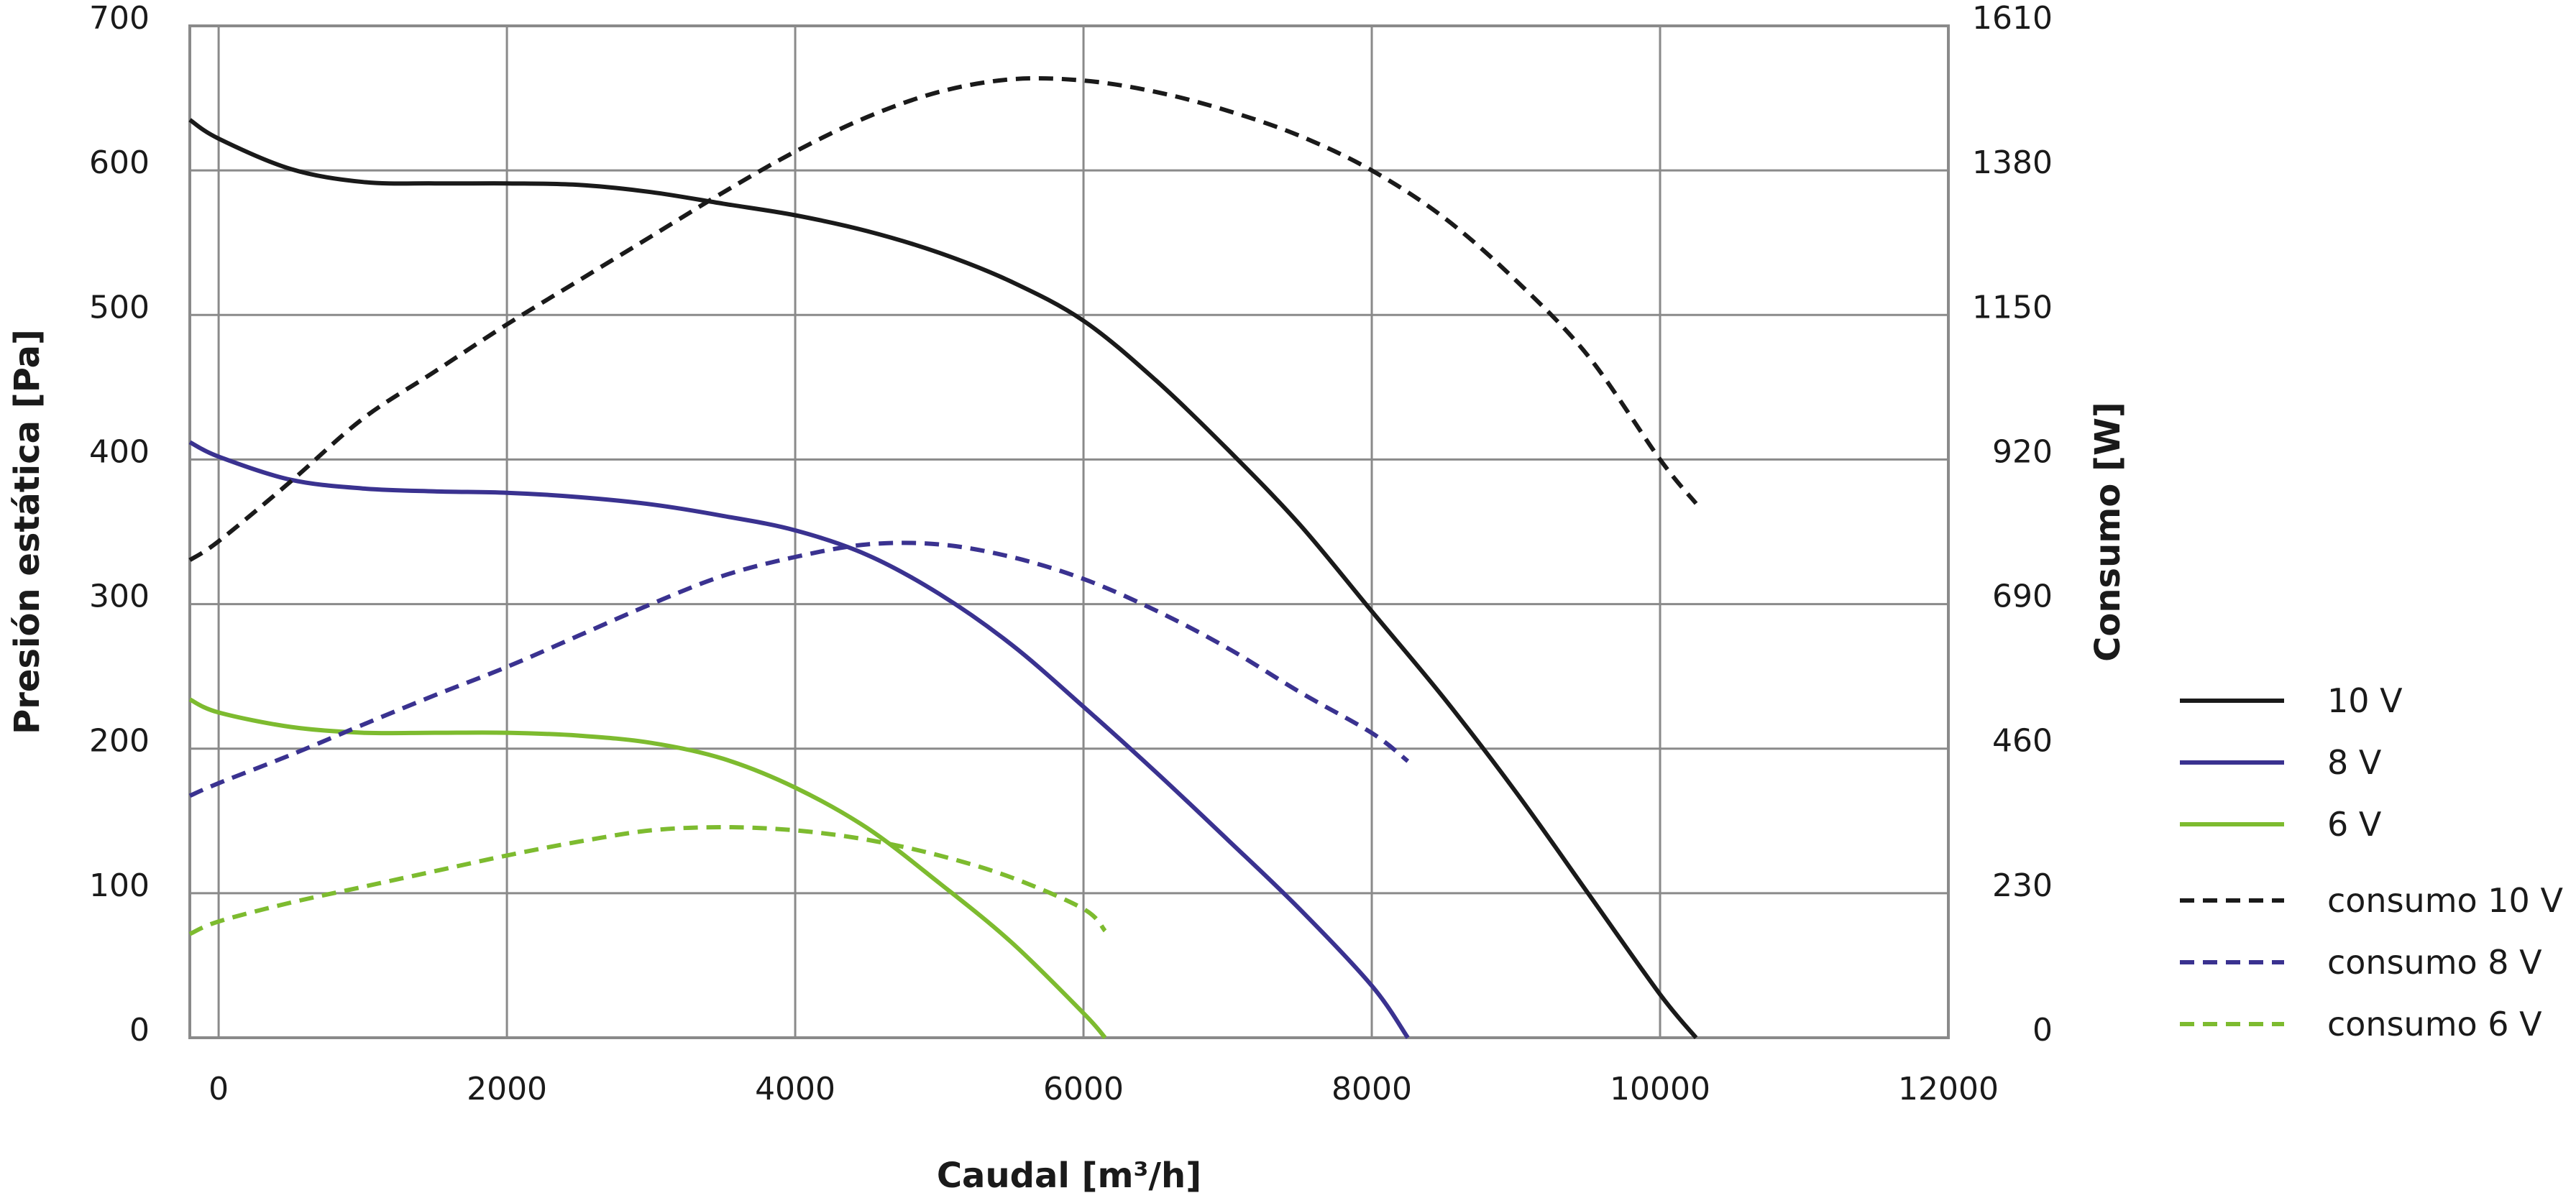 The width and height of the screenshot is (2576, 1198). I want to click on legend-label: 6 V, so click(2354, 824).